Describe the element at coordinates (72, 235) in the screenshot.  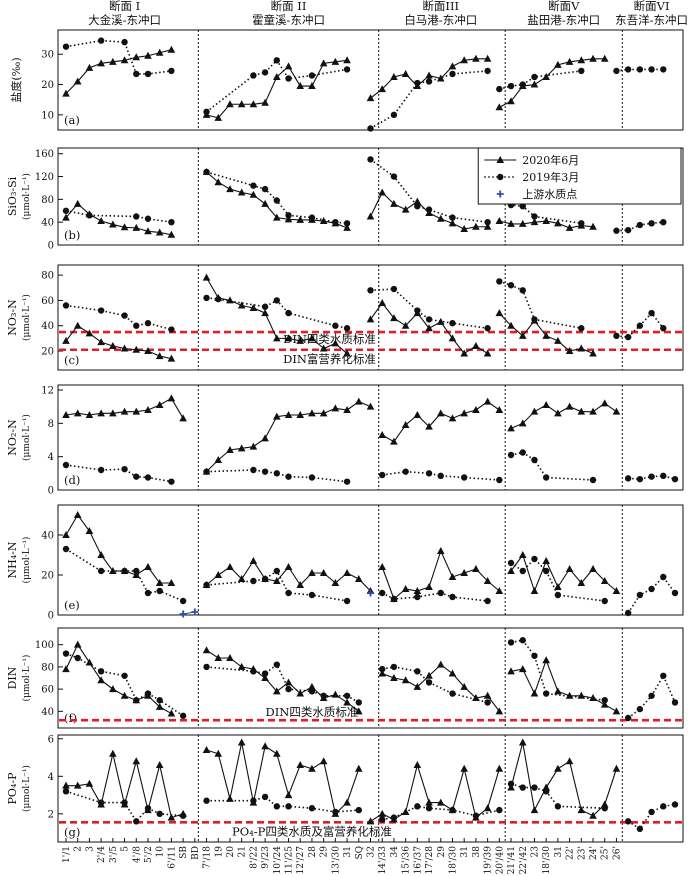
I see `panel-tag: (b)` at that location.